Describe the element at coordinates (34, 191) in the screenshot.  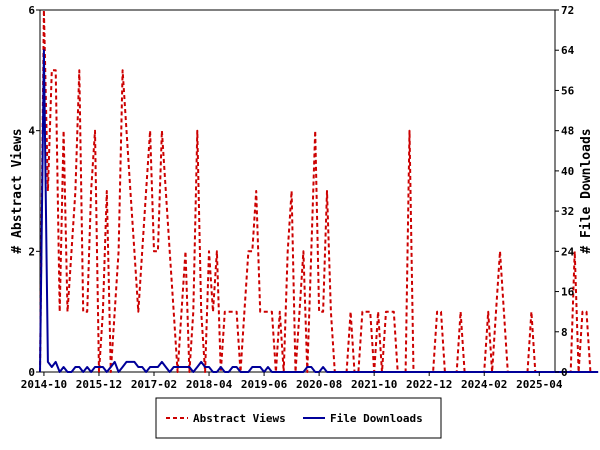
I see `left-axis: 0 2 4 6` at that location.